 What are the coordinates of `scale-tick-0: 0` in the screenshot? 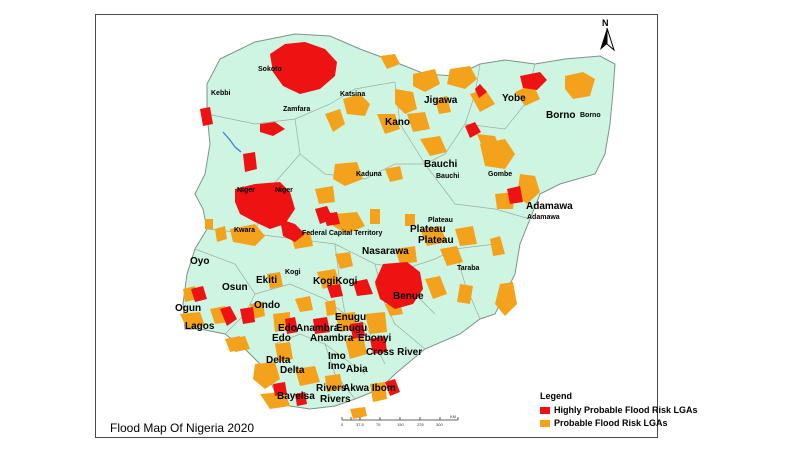 It's located at (342, 424).